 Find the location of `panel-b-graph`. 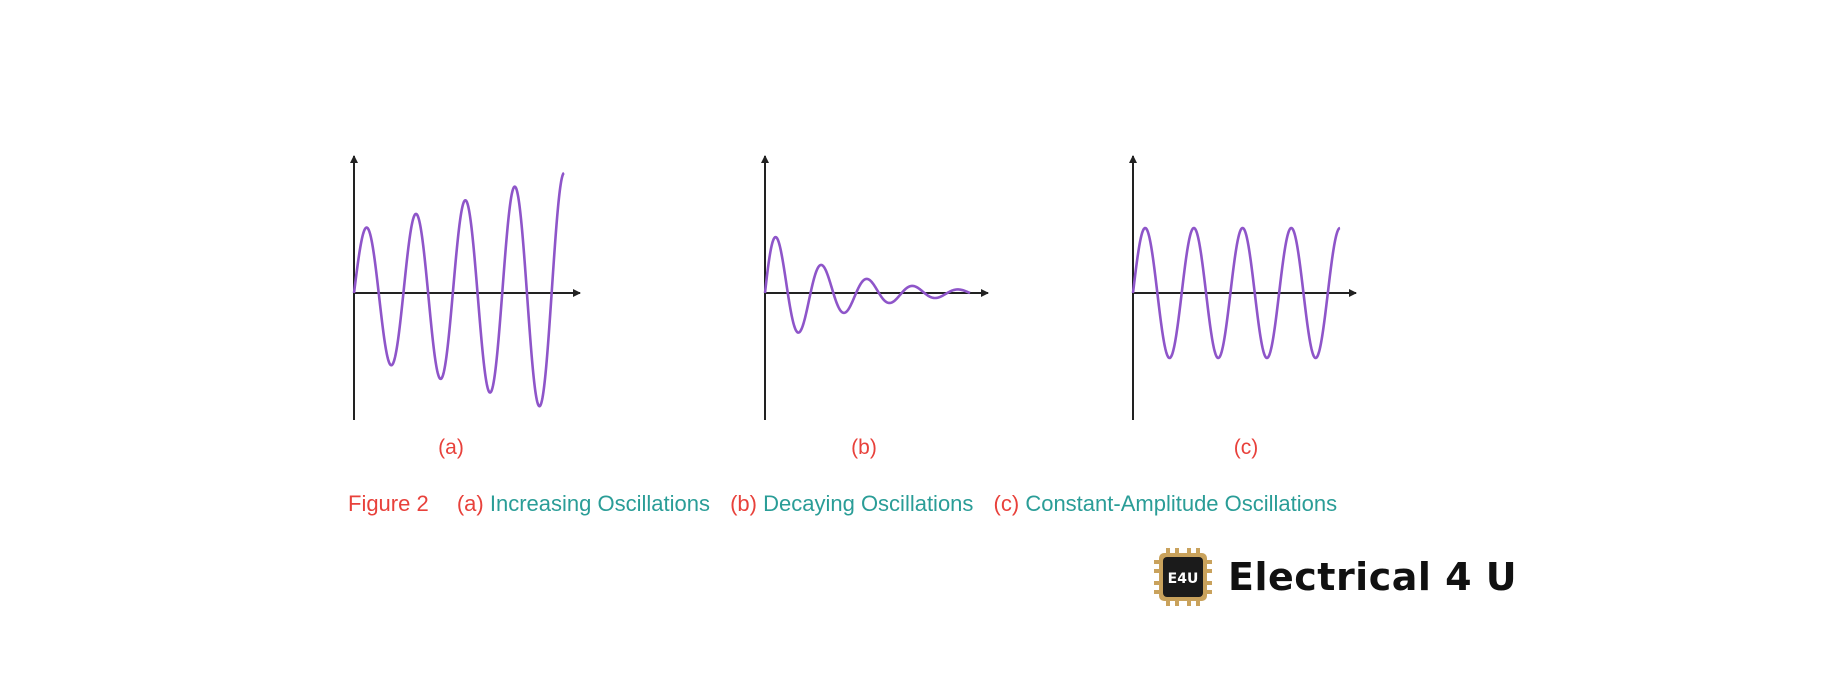

panel-b-graph is located at coordinates (875, 287).